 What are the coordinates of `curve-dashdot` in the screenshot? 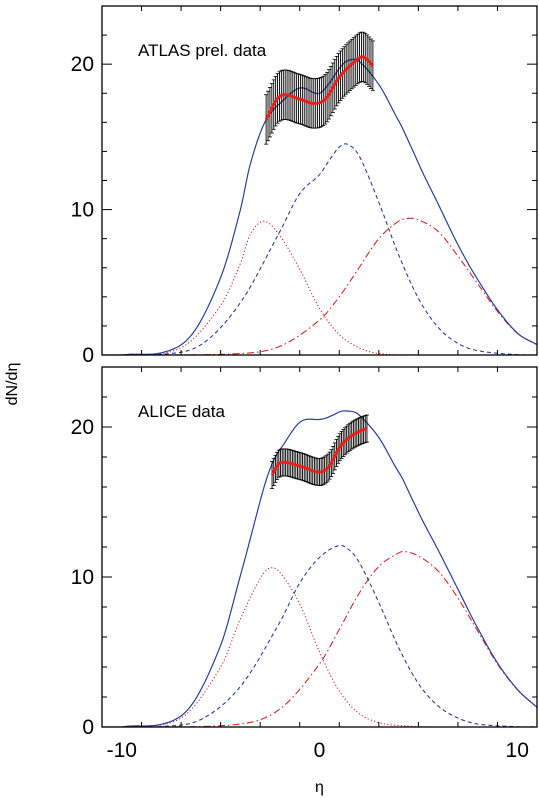 It's located at (319, 286).